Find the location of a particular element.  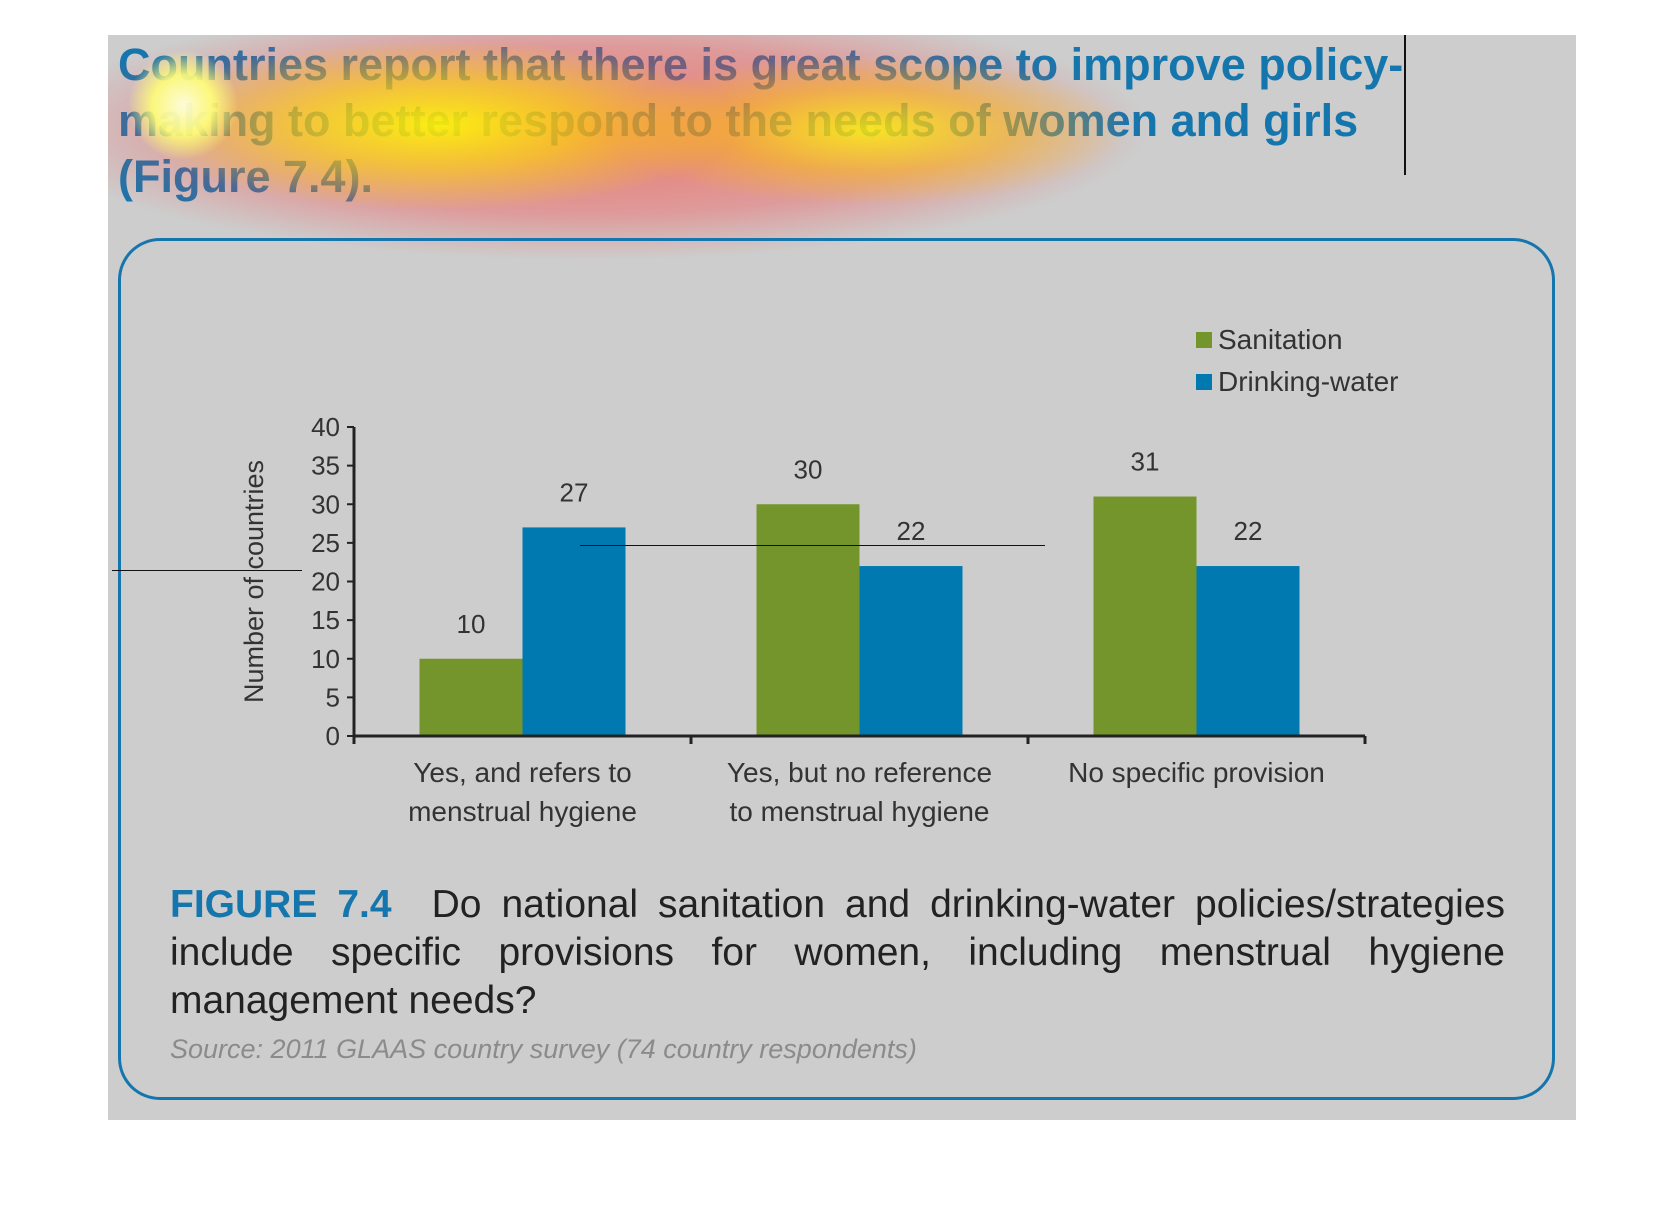

legend-swatch-drinking-water is located at coordinates (1204, 382).